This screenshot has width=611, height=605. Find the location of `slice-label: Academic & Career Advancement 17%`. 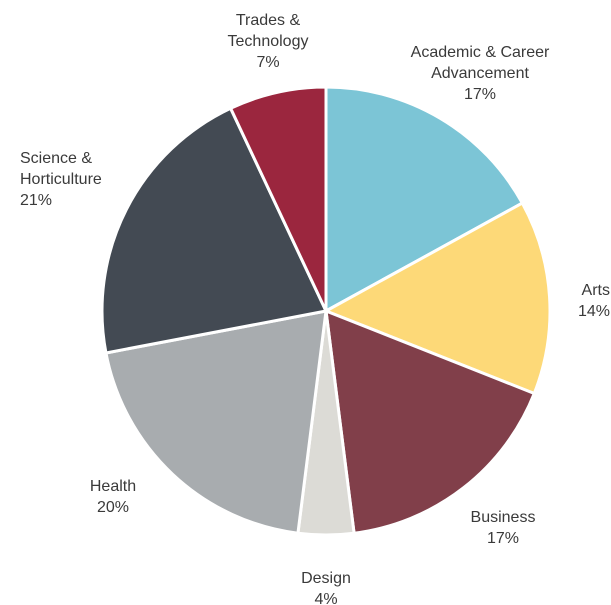

slice-label: Academic & Career Advancement 17% is located at coordinates (480, 73).